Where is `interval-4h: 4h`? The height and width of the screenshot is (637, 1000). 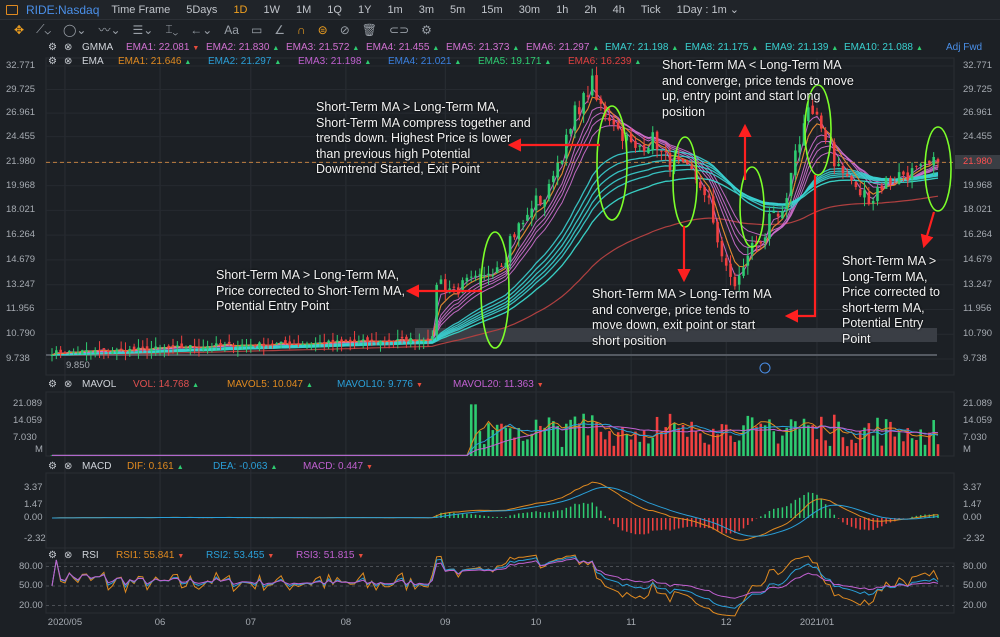 interval-4h: 4h is located at coordinates (618, 9).